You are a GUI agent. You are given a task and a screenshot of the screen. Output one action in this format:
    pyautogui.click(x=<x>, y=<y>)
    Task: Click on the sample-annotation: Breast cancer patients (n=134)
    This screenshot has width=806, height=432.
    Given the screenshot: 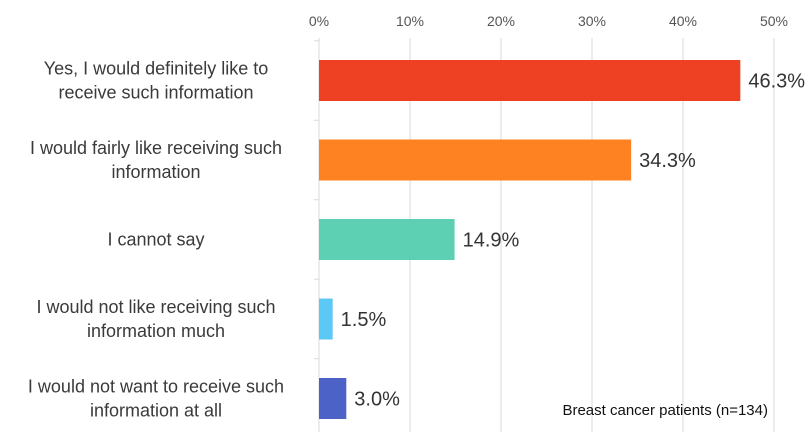 What is the action you would take?
    pyautogui.click(x=665, y=410)
    